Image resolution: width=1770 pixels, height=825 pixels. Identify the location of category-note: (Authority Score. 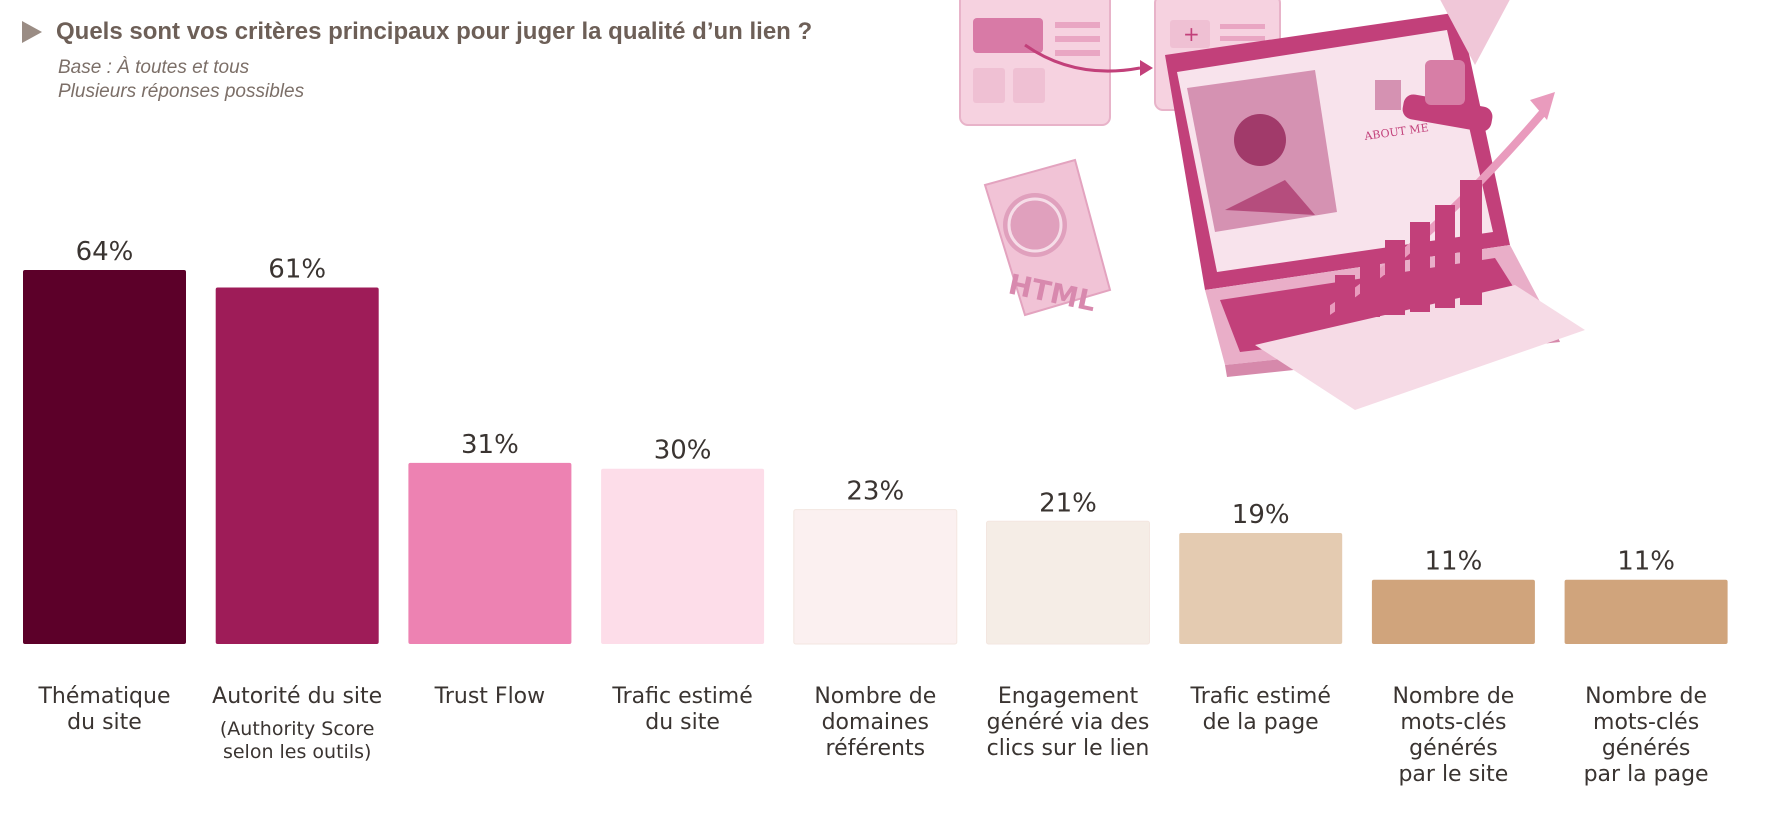
(297, 729).